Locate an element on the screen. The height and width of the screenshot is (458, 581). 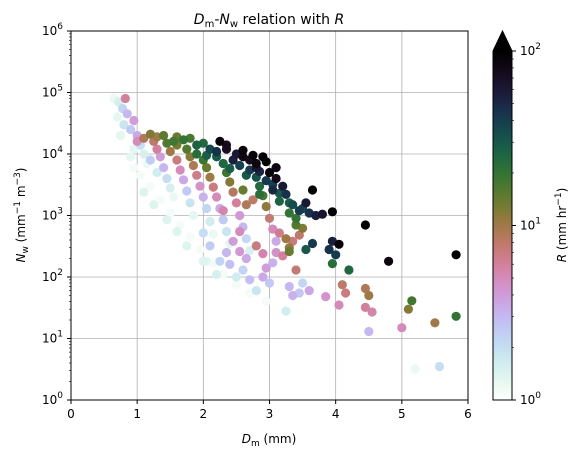
y-tick-label: 10⁵ is located at coordinates (52, 92).